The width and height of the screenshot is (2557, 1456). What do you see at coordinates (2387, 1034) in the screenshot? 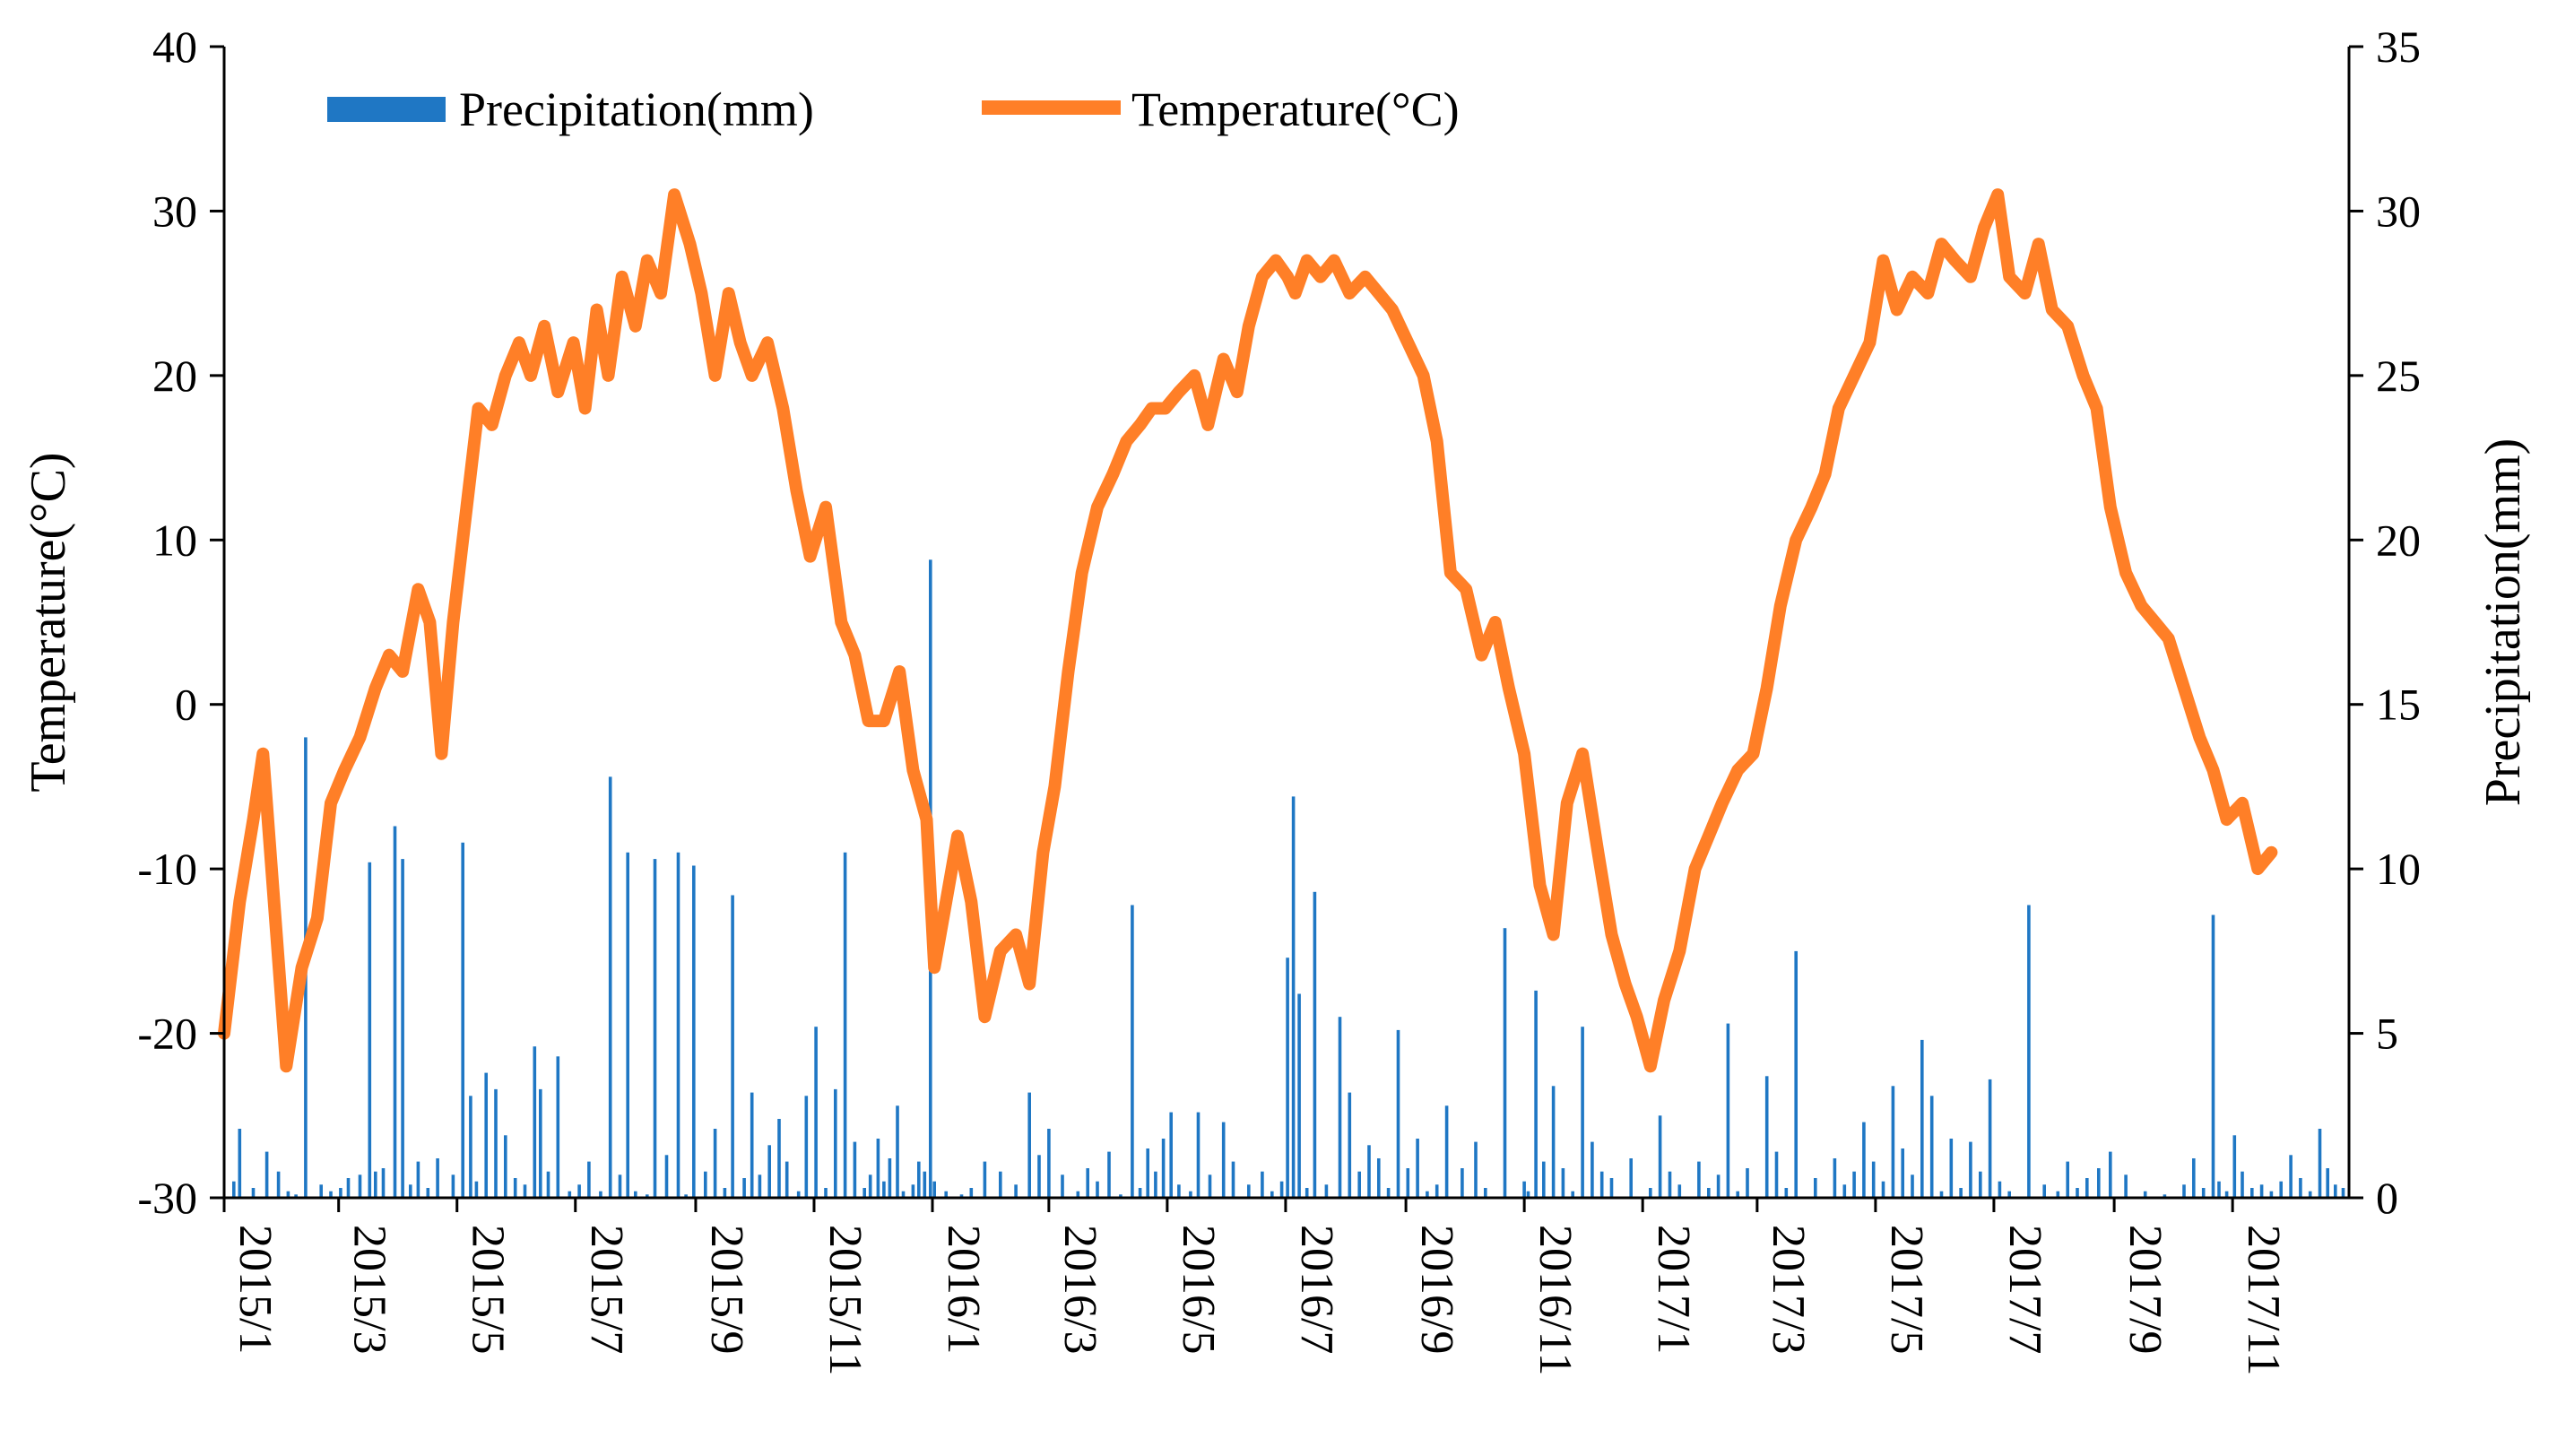
I see `right-tick-label: 5` at bounding box center [2387, 1034].